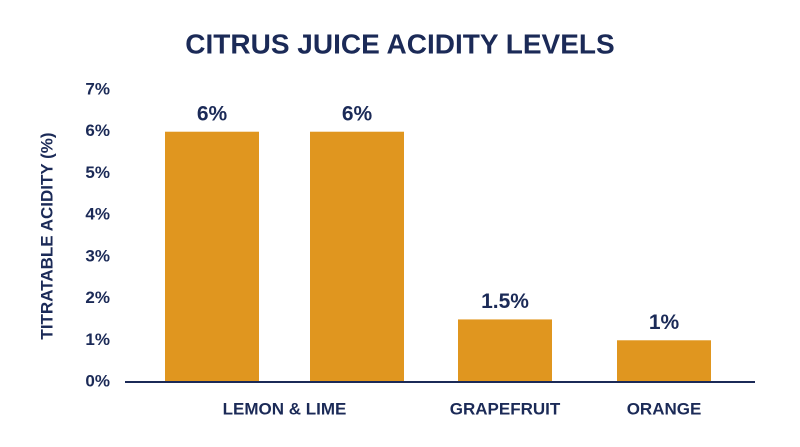 This screenshot has height=447, width=800. I want to click on x-tick-label: LEMON & LIME, so click(285, 408).